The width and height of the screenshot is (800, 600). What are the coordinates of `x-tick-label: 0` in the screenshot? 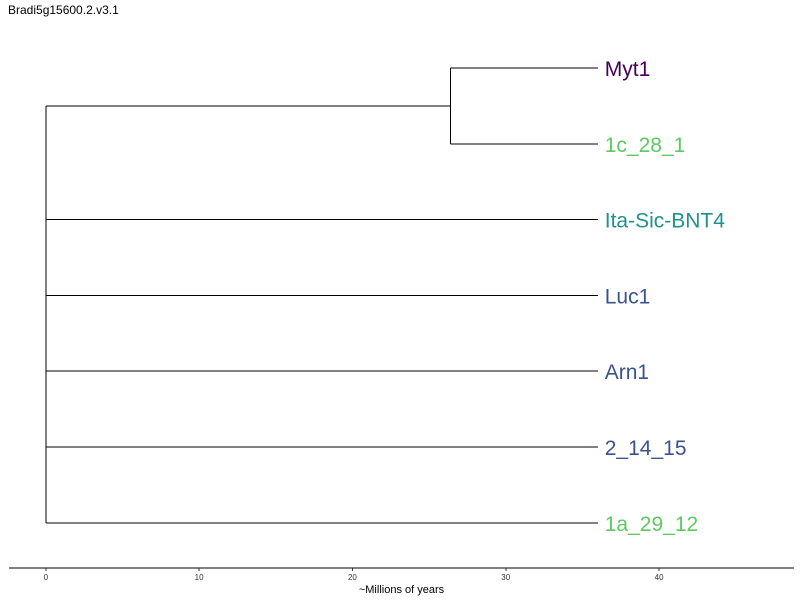 It's located at (46, 577).